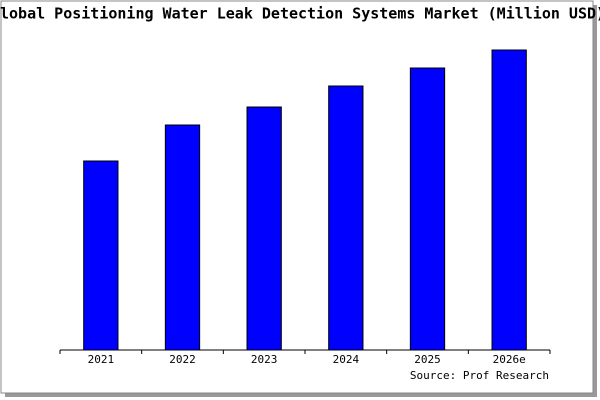  What do you see at coordinates (509, 359) in the screenshot?
I see `x-tick-label: 2026e` at bounding box center [509, 359].